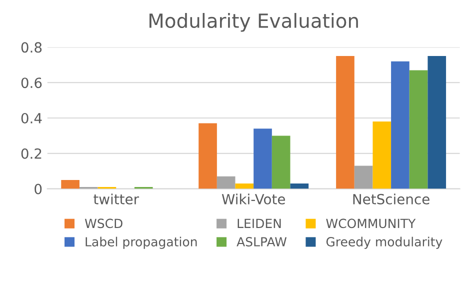 Image resolution: width=474 pixels, height=295 pixels. I want to click on y-tick-label: 0, so click(38, 189).